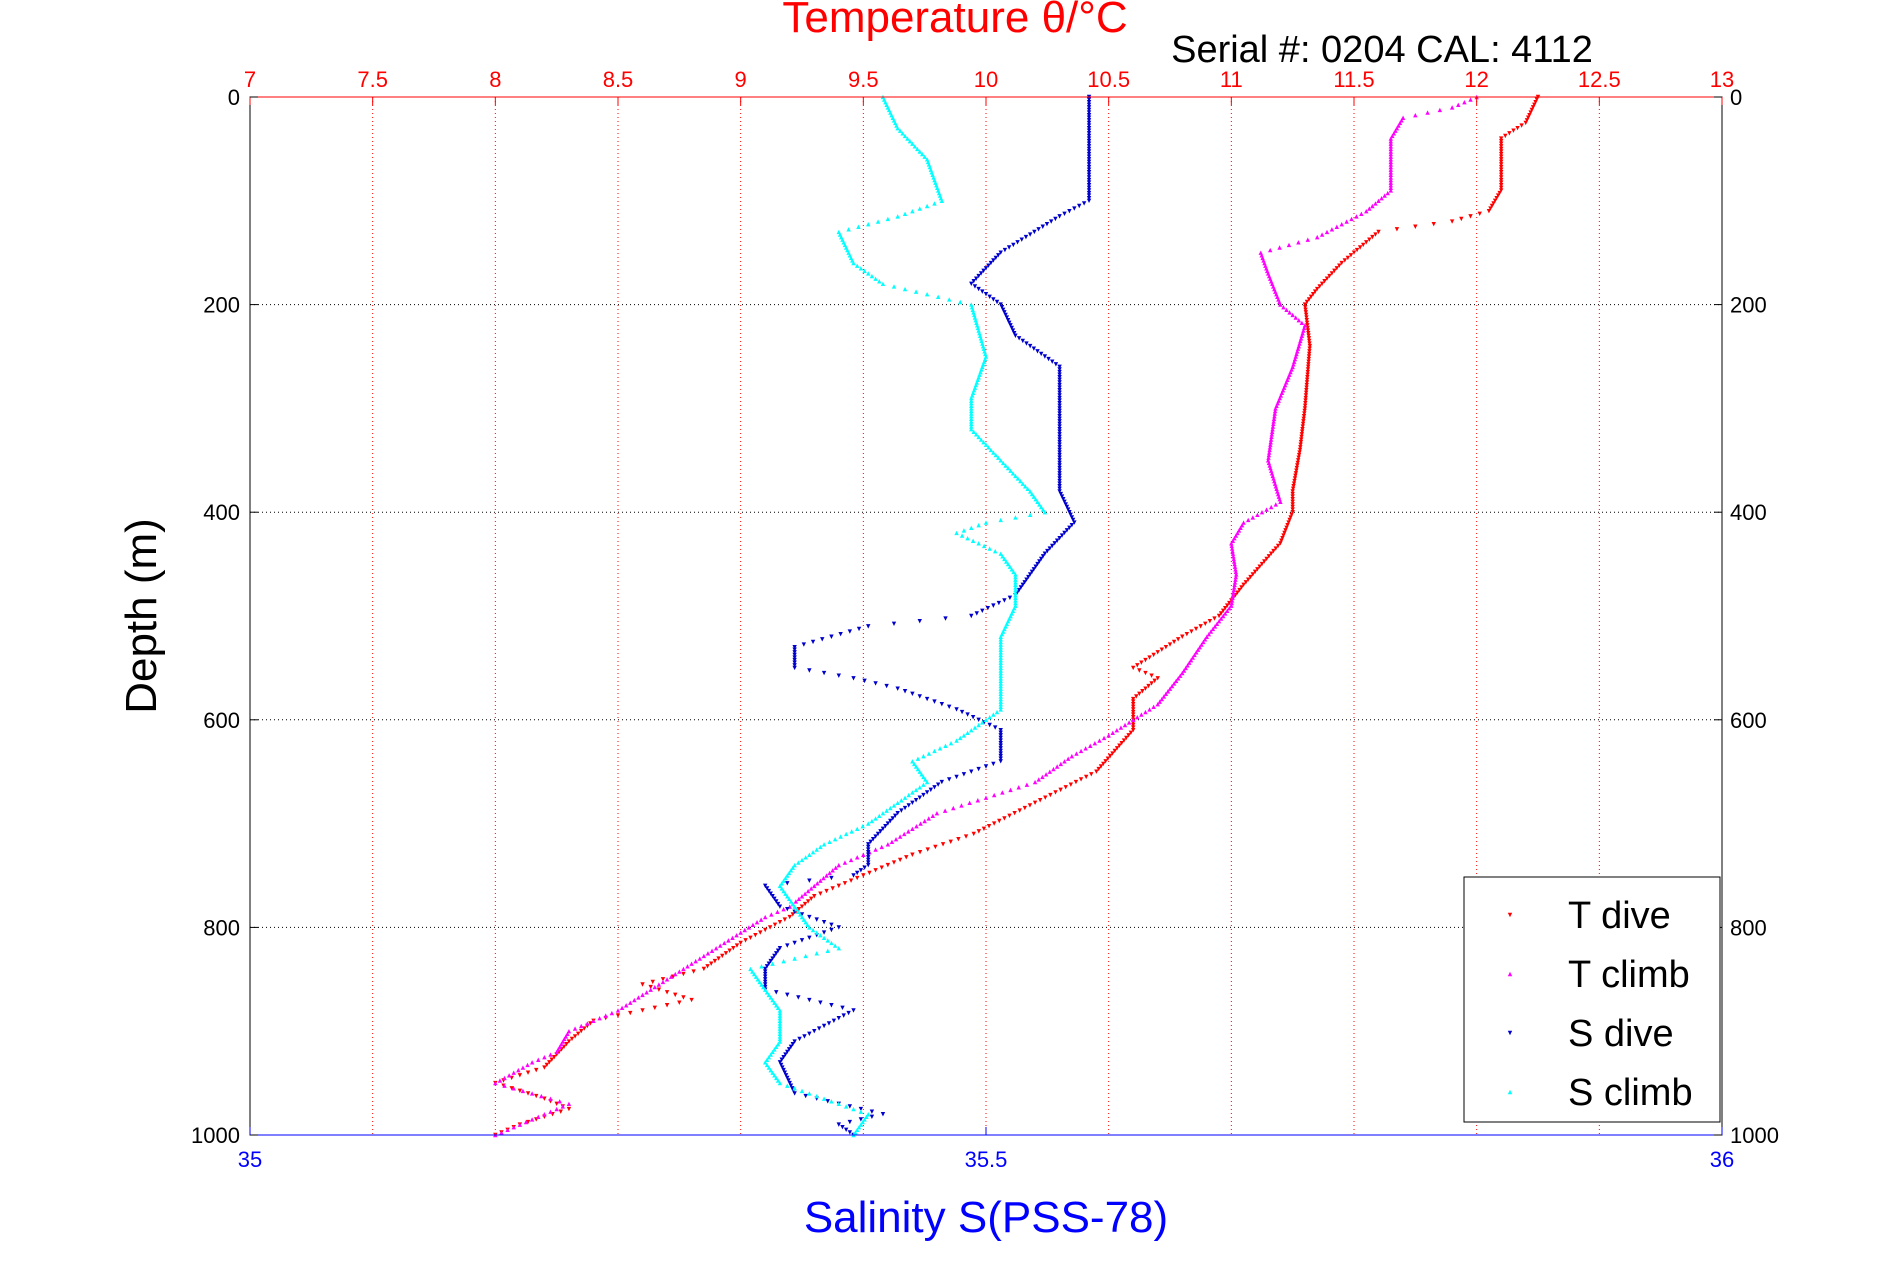 This screenshot has height=1267, width=1891. I want to click on bottom-tick-label: 35.5, so click(986, 1159).